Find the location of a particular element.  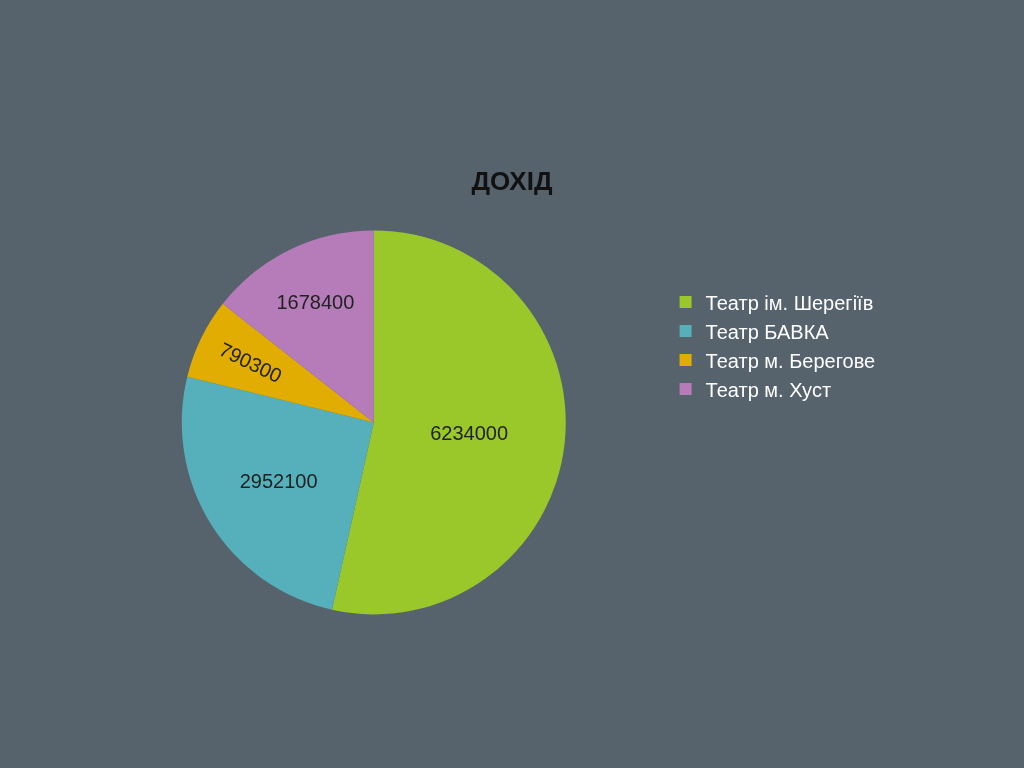

chart-title: ДОХІД is located at coordinates (512, 180).